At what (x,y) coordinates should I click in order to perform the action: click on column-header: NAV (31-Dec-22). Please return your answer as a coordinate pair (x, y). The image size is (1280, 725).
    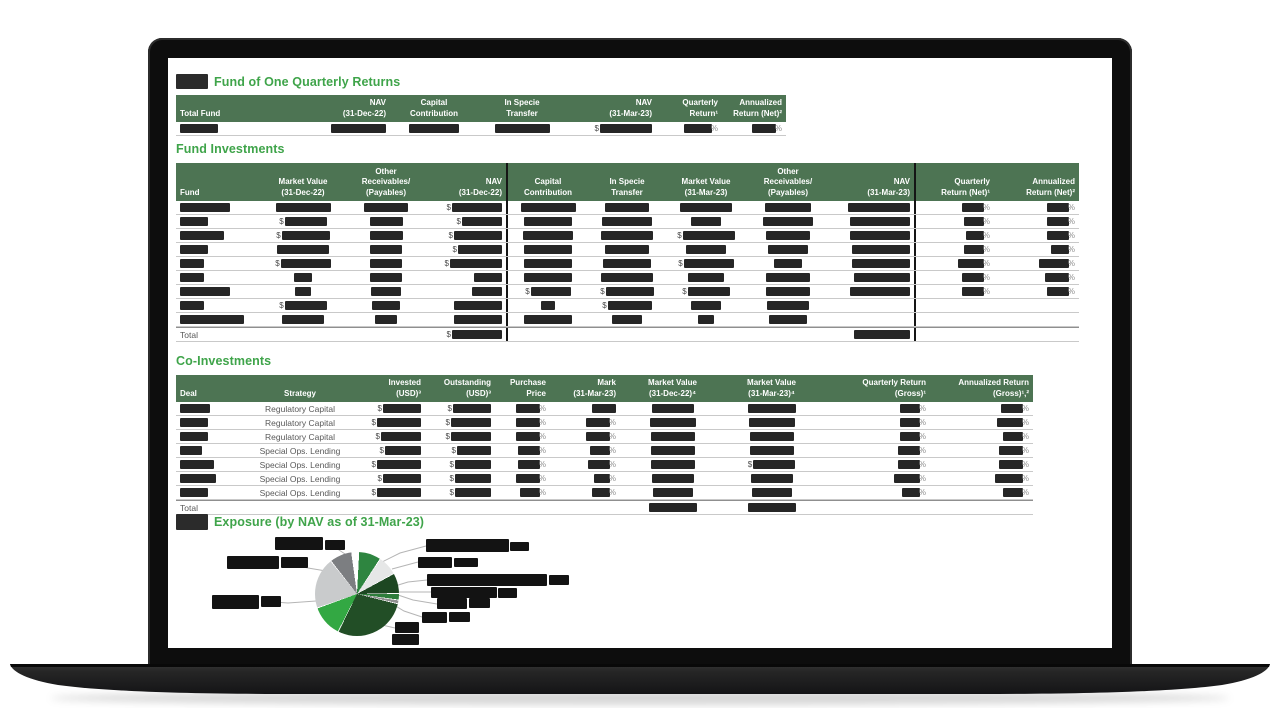
    Looking at the image, I should click on (480, 187).